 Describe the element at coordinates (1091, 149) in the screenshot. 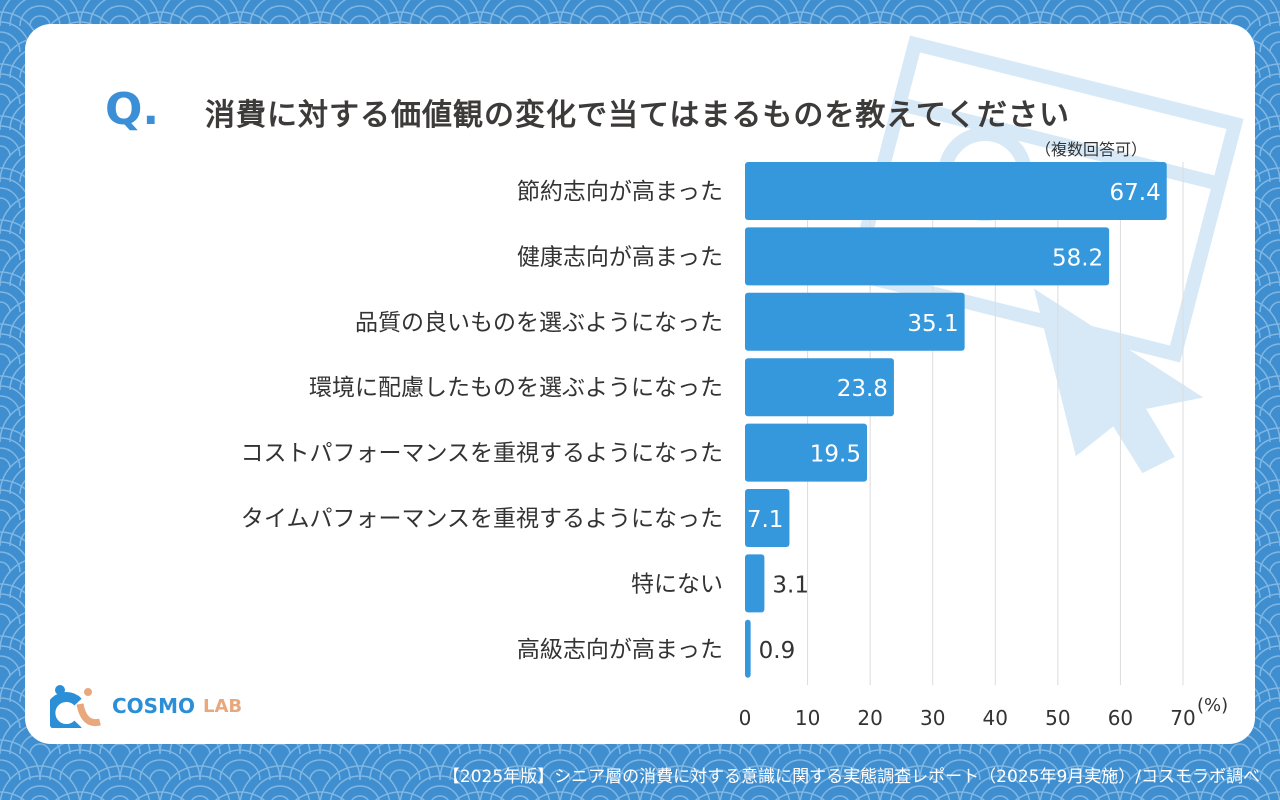

I see `multiple-answer-note: （複数回答可）` at that location.